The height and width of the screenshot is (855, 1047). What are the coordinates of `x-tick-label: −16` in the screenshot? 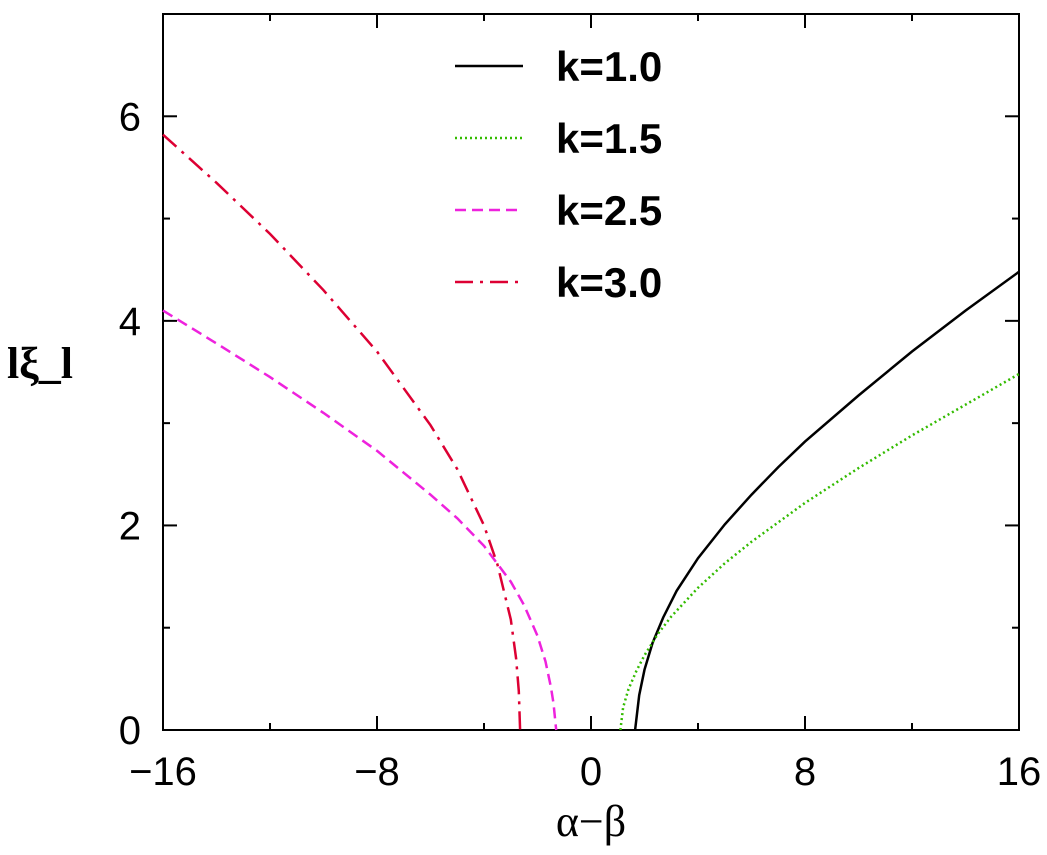 It's located at (163, 772).